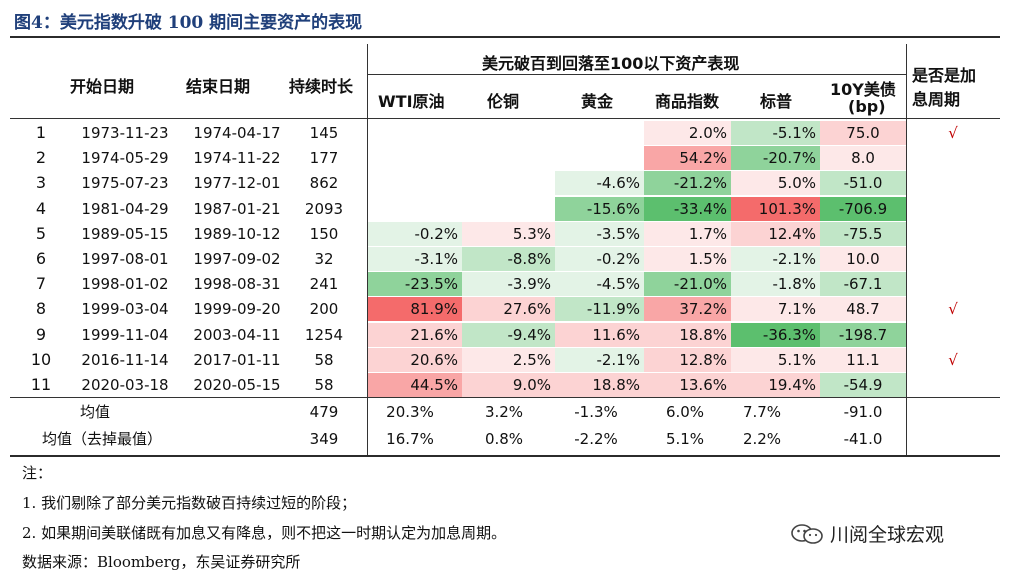 This screenshot has width=1013, height=578. Describe the element at coordinates (125, 309) in the screenshot. I see `cell-start: 1999-03-04` at that location.